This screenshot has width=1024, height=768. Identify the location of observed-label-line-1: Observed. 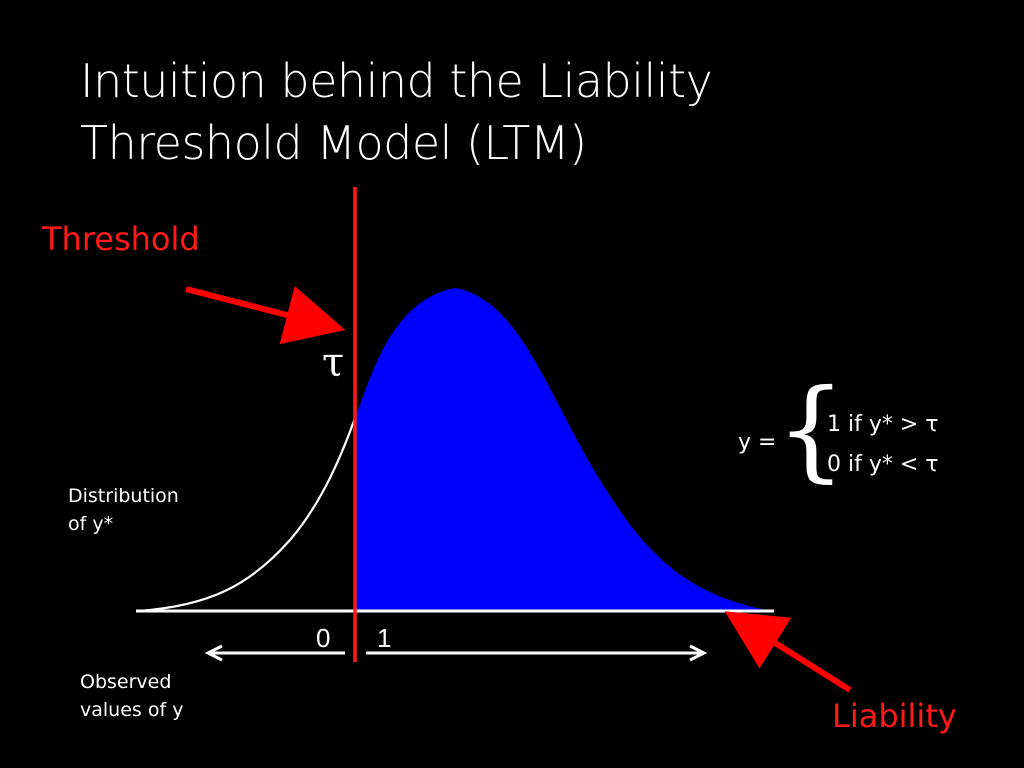
(126, 682).